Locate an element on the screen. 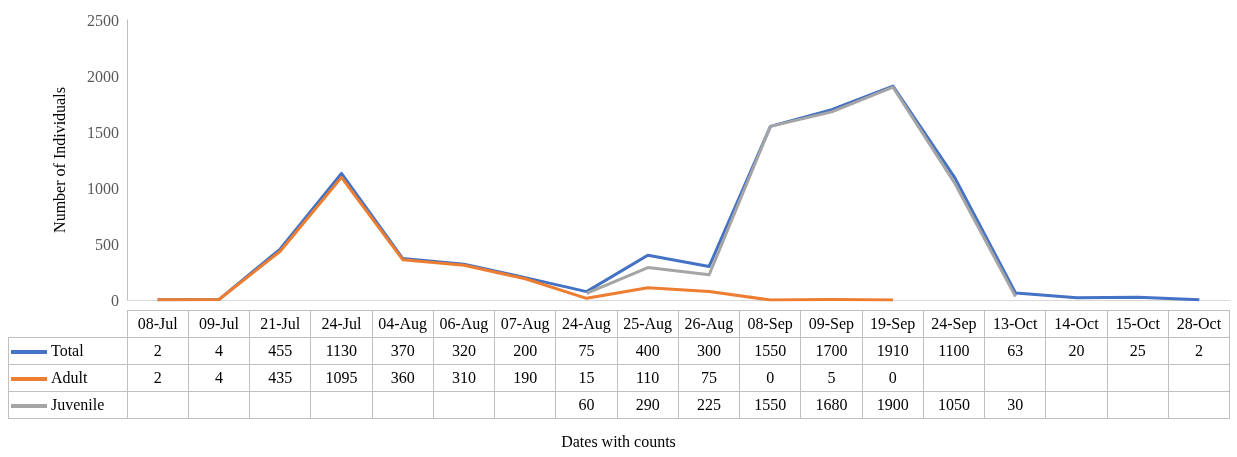 This screenshot has height=457, width=1237. data-label: 190 is located at coordinates (525, 378).